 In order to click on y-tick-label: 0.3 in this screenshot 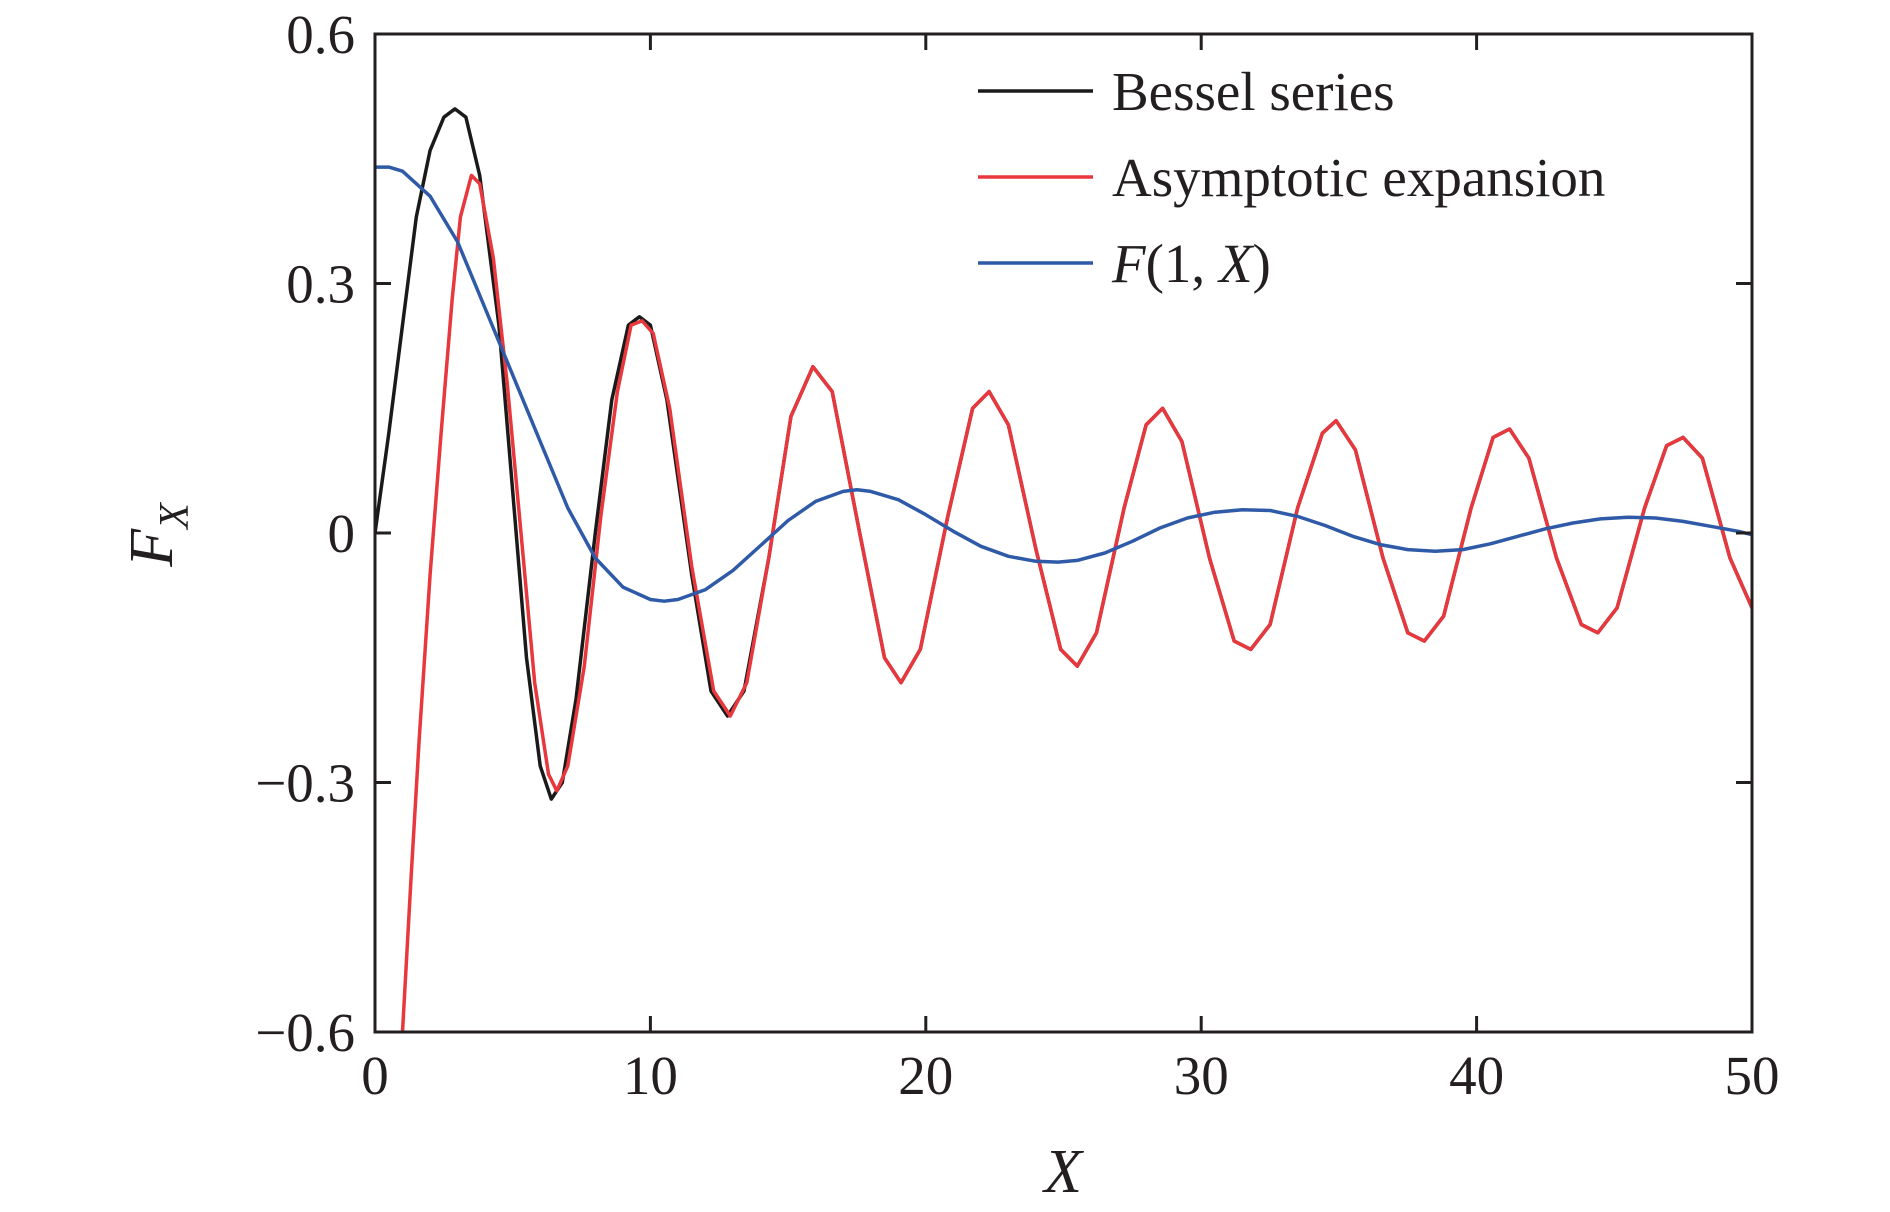, I will do `click(320, 284)`.